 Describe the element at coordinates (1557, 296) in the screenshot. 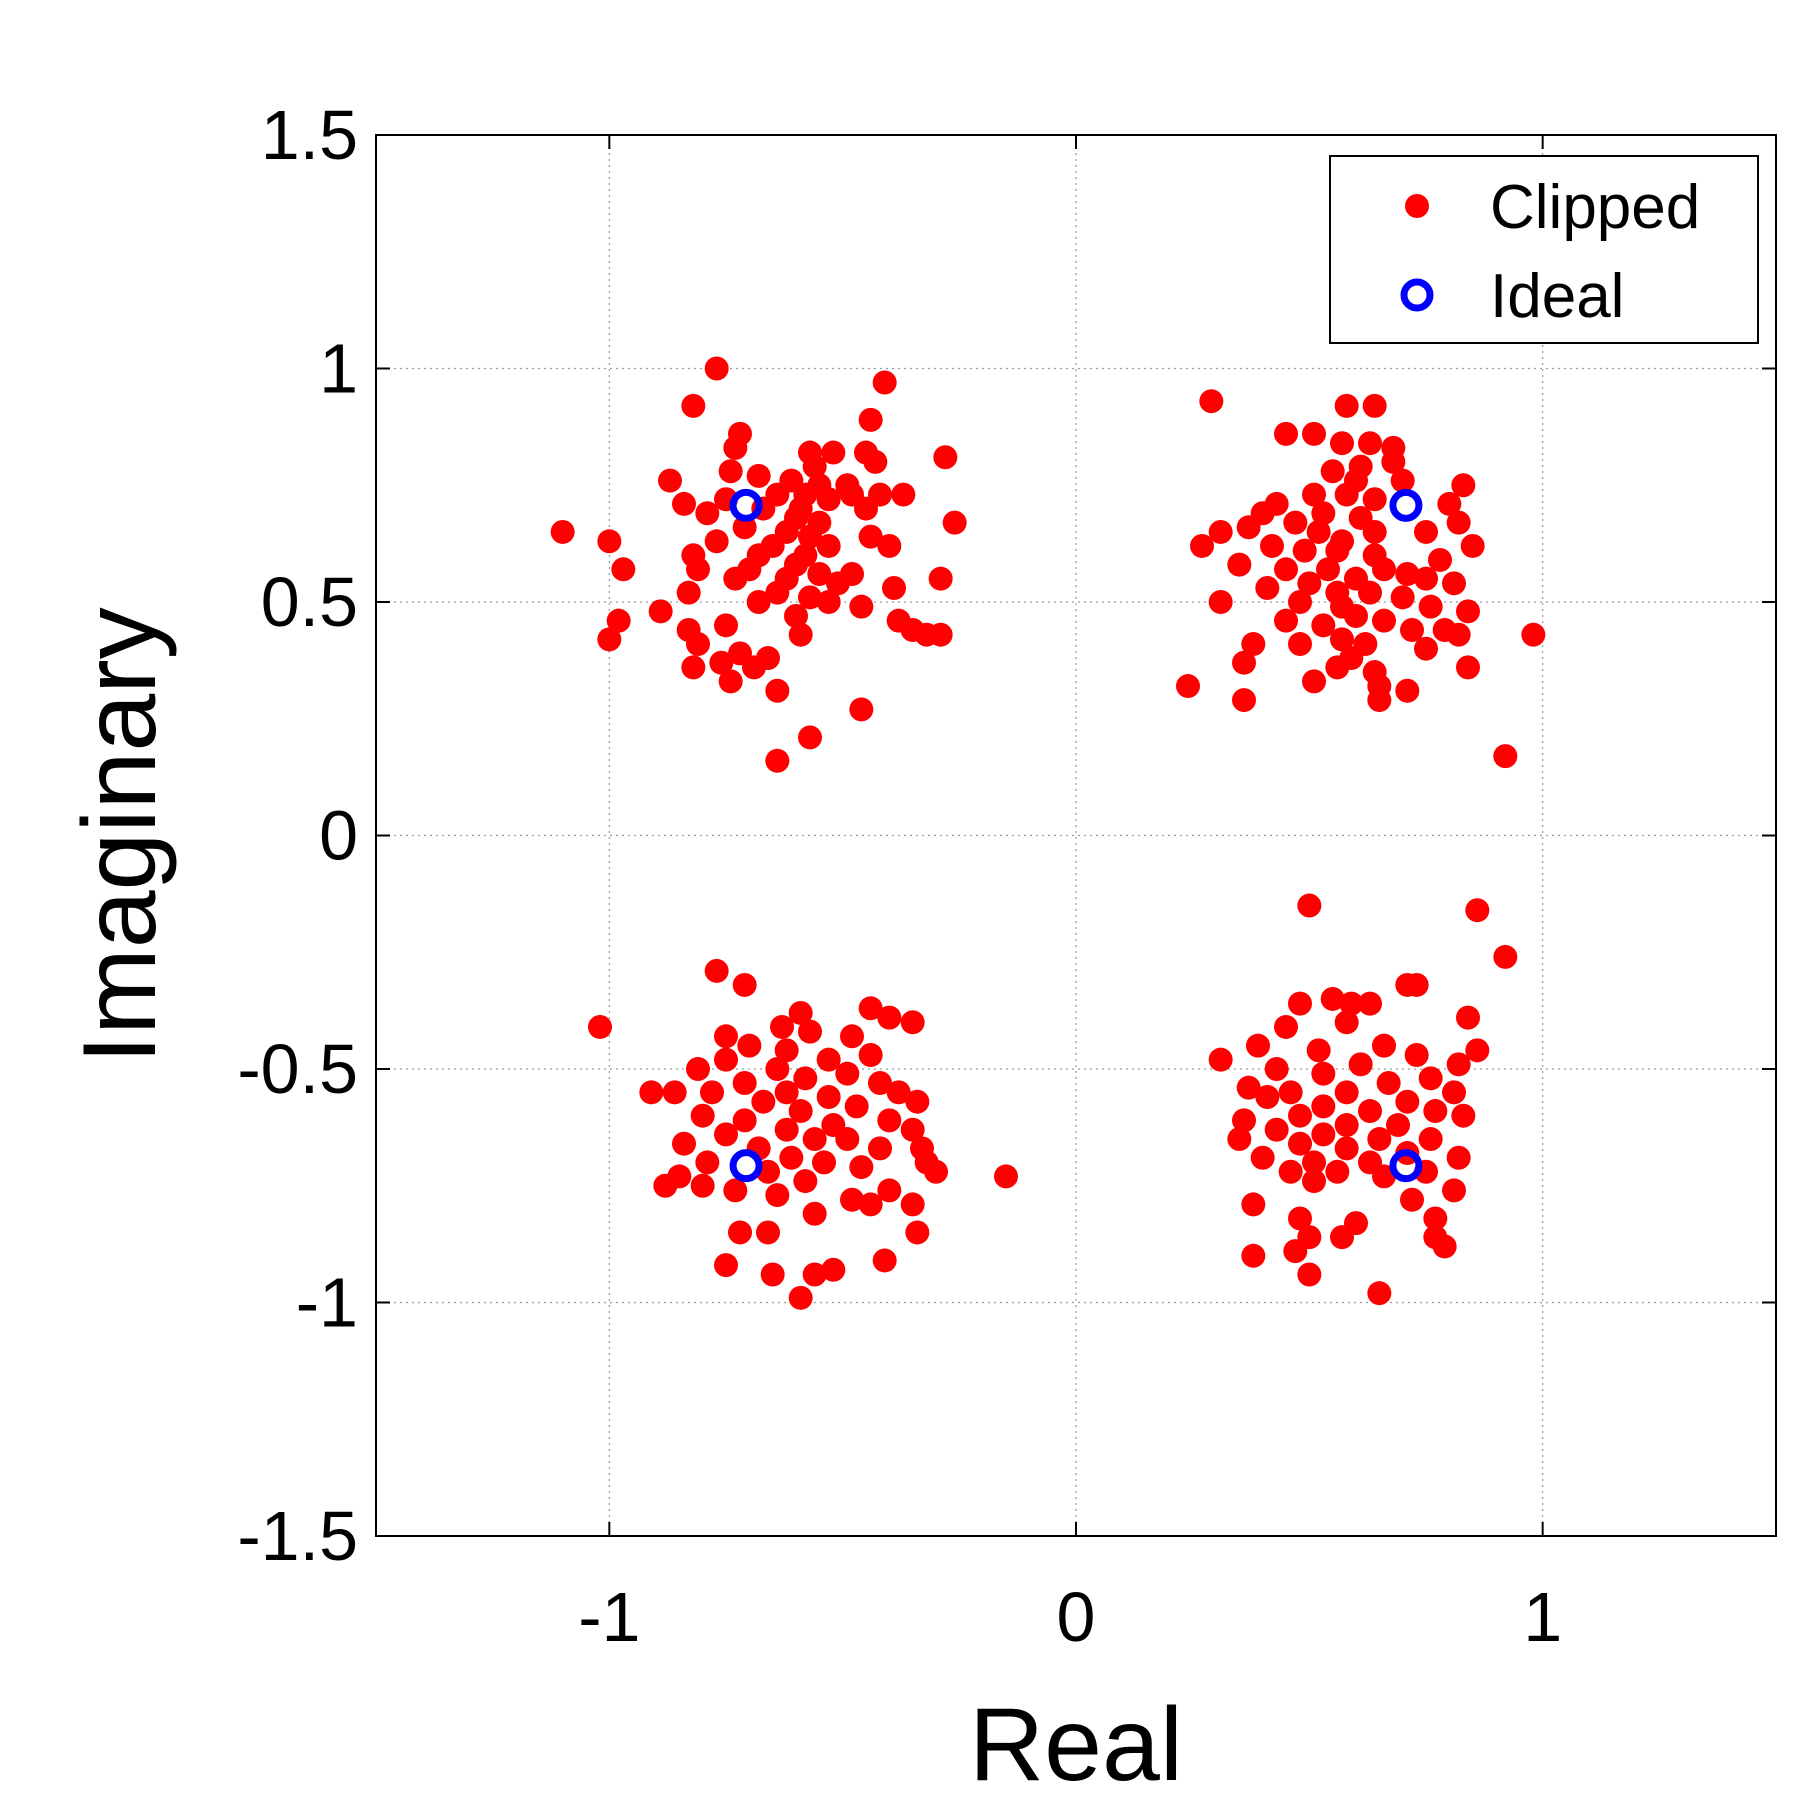

I see `legend-label-ideal: Ideal` at that location.